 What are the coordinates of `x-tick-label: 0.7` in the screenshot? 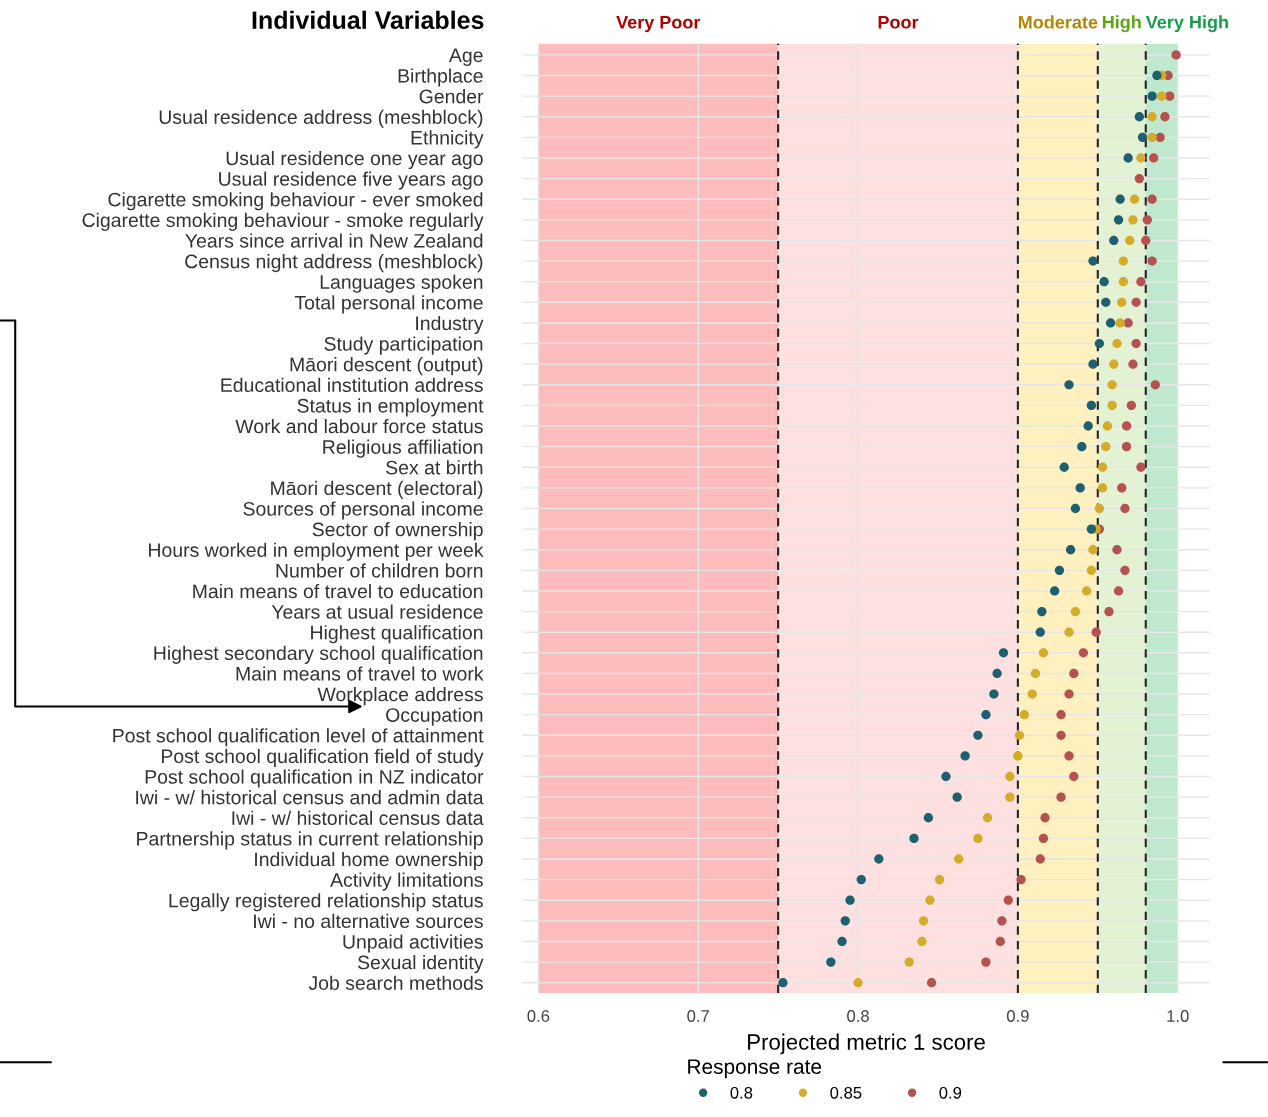 It's located at (698, 1016).